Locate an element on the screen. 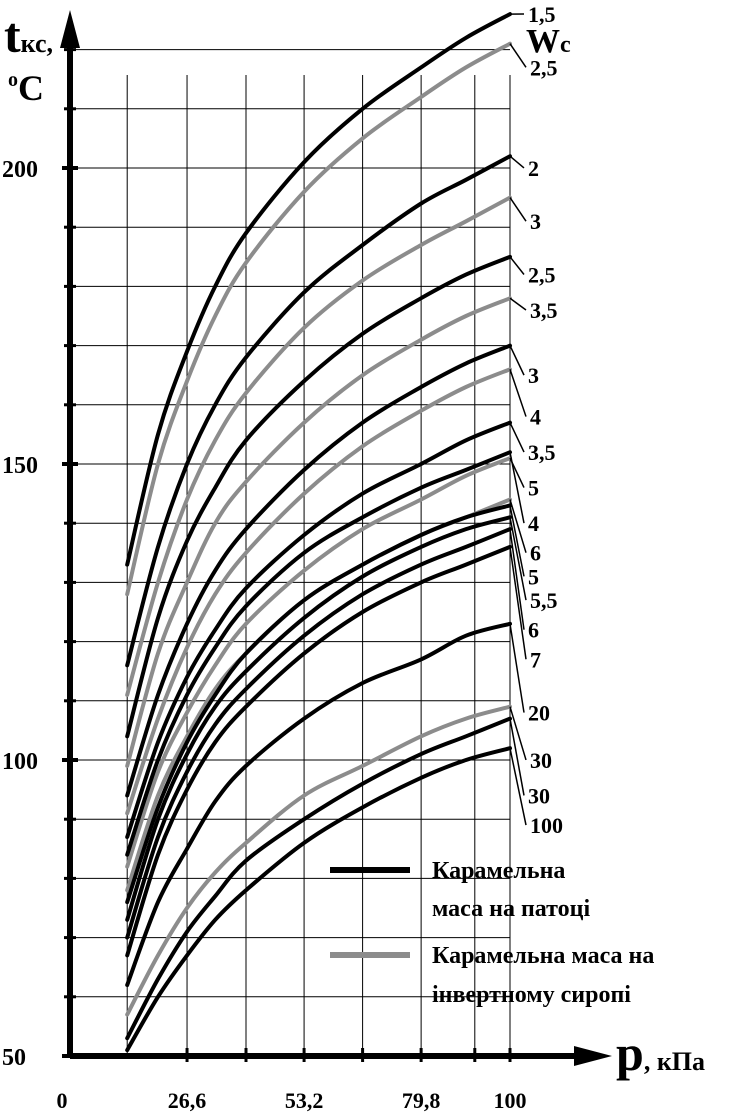  legend-black-line2: маса на патоці is located at coordinates (511, 909).